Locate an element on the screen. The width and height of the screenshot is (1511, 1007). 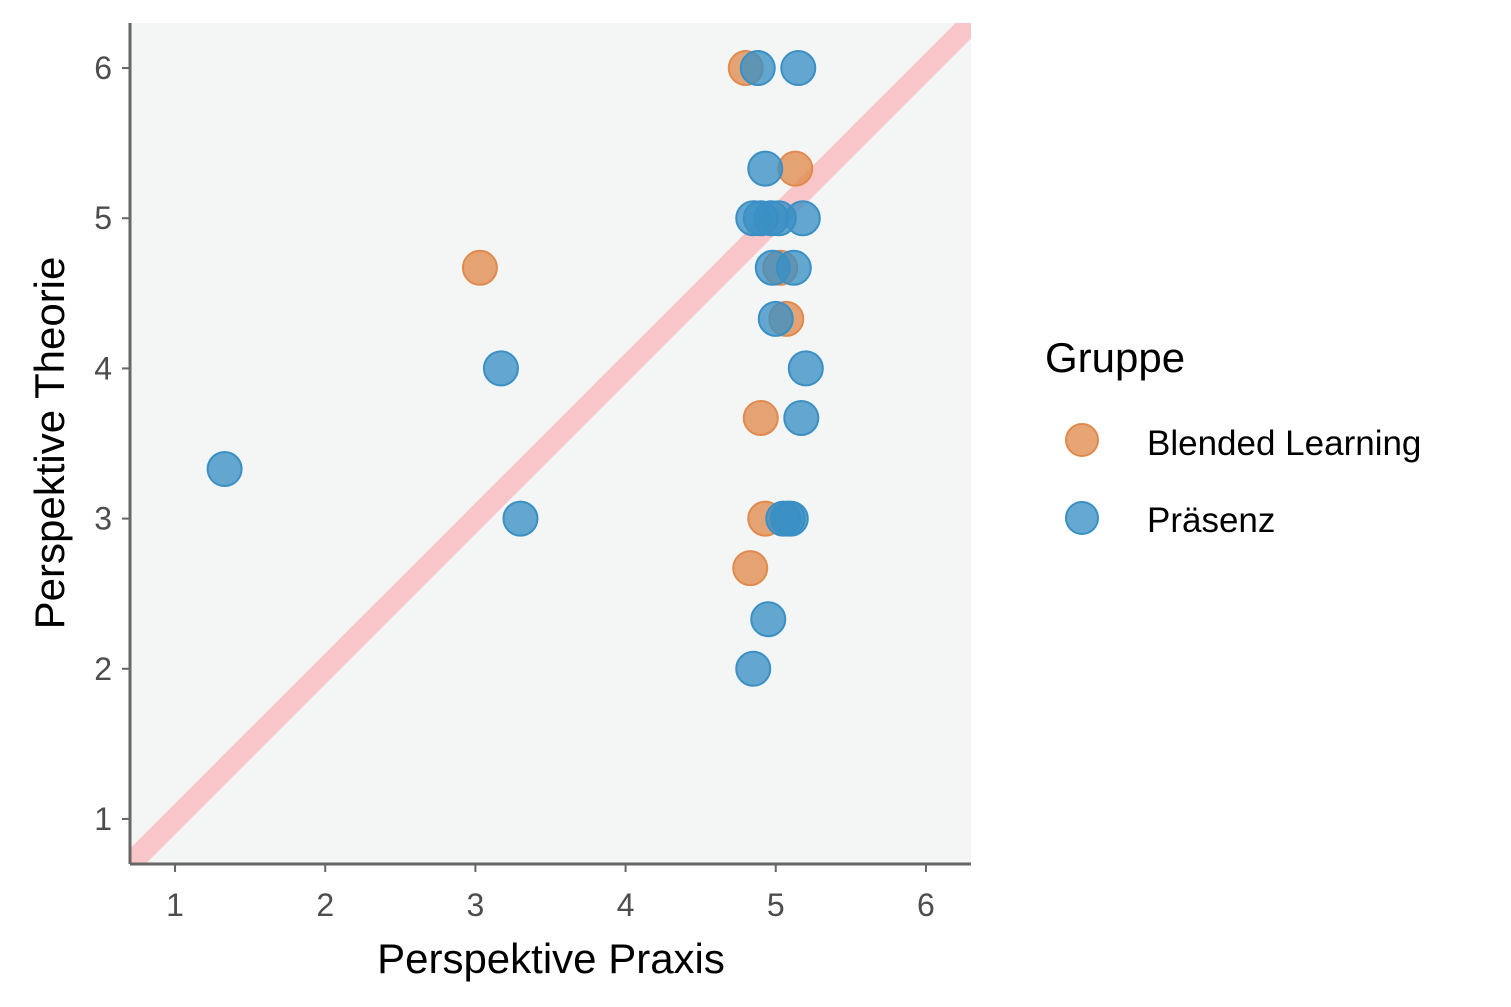
y-tick-label: 2 is located at coordinates (103, 669).